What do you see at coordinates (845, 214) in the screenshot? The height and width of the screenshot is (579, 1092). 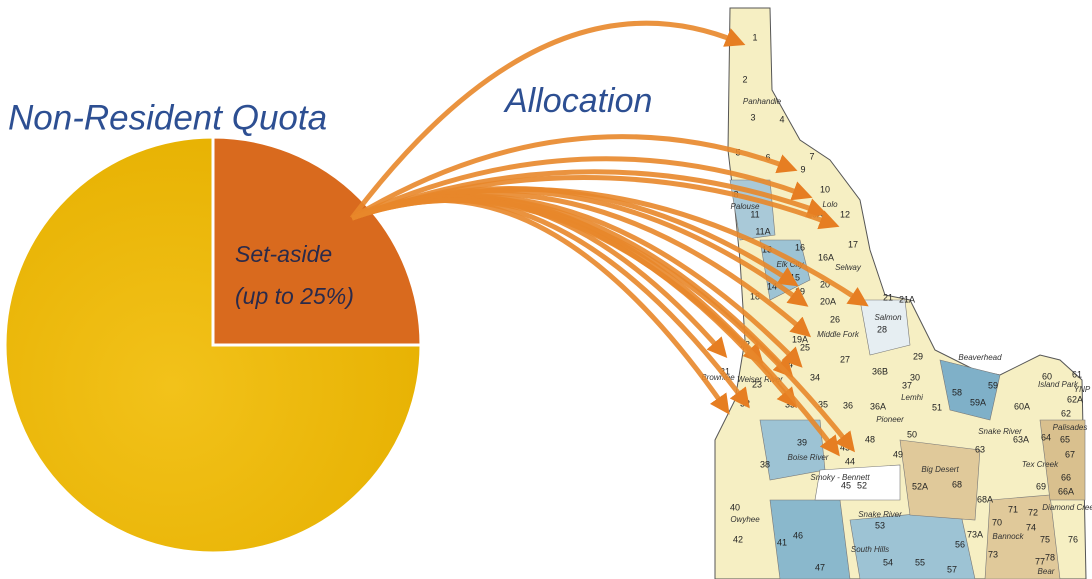 I see `unit-label: 12` at bounding box center [845, 214].